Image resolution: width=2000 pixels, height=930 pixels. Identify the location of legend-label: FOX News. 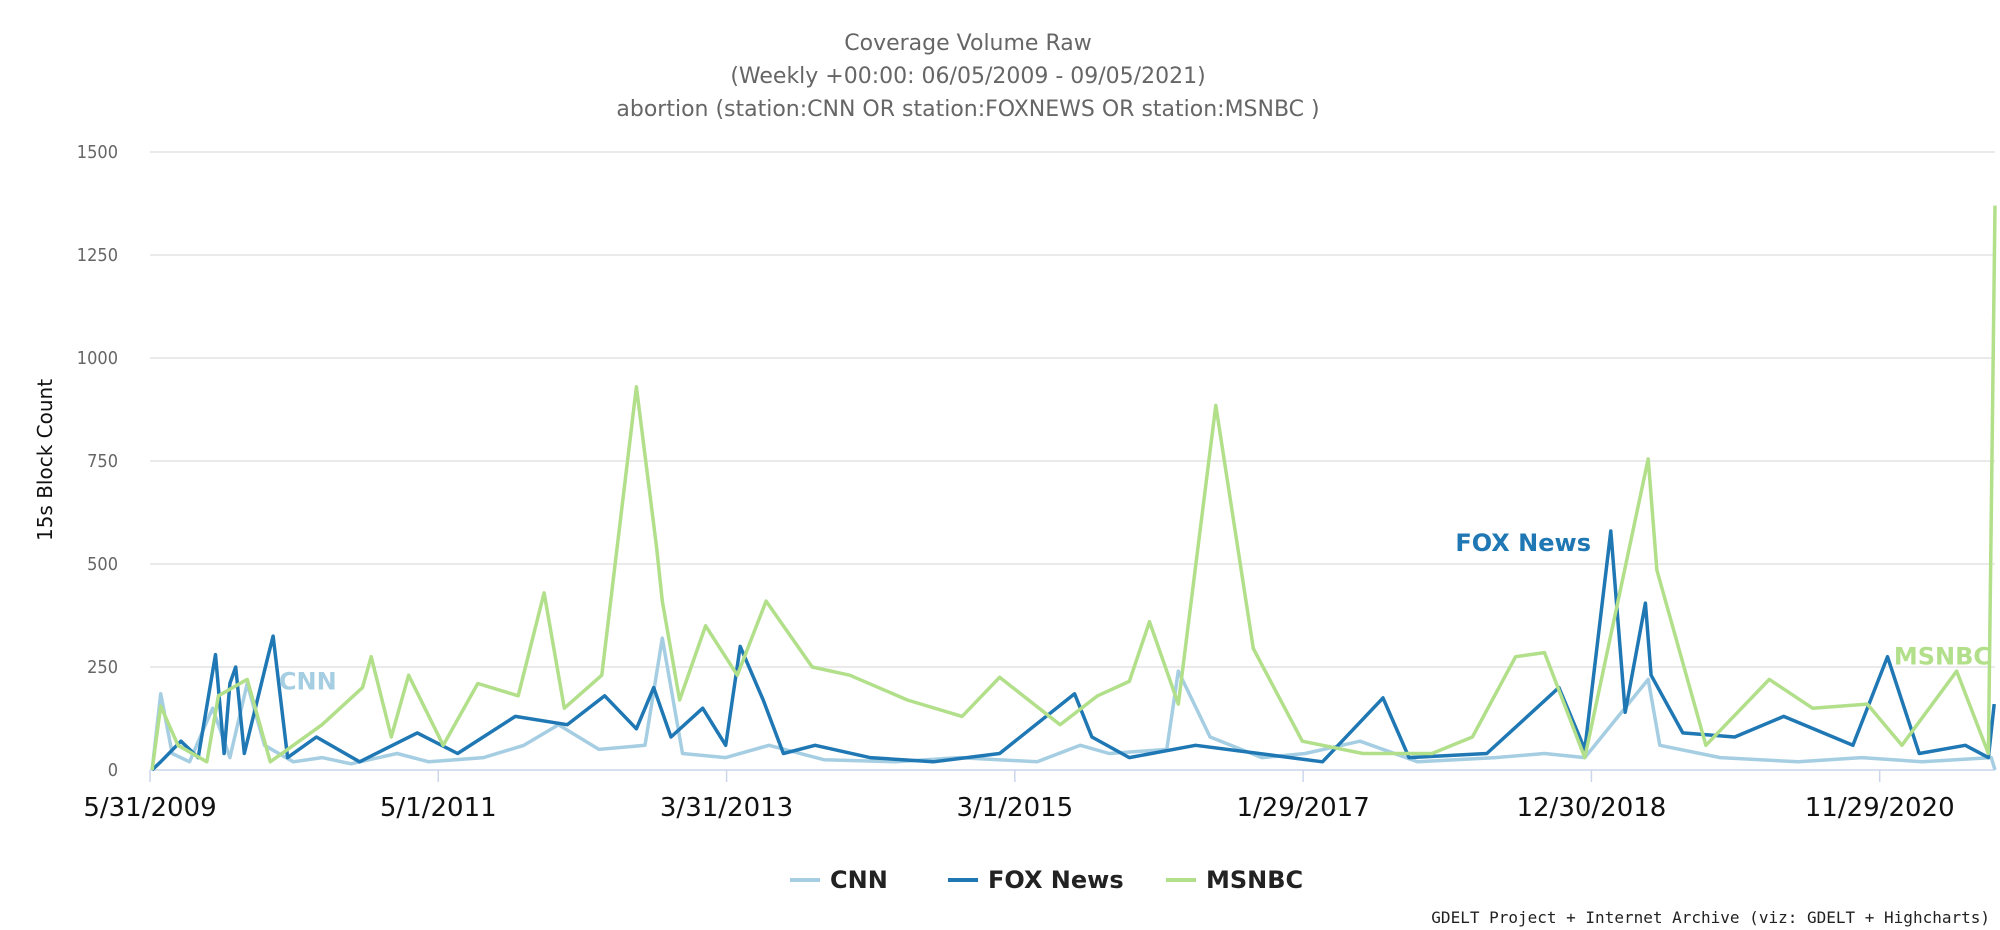
(1056, 880).